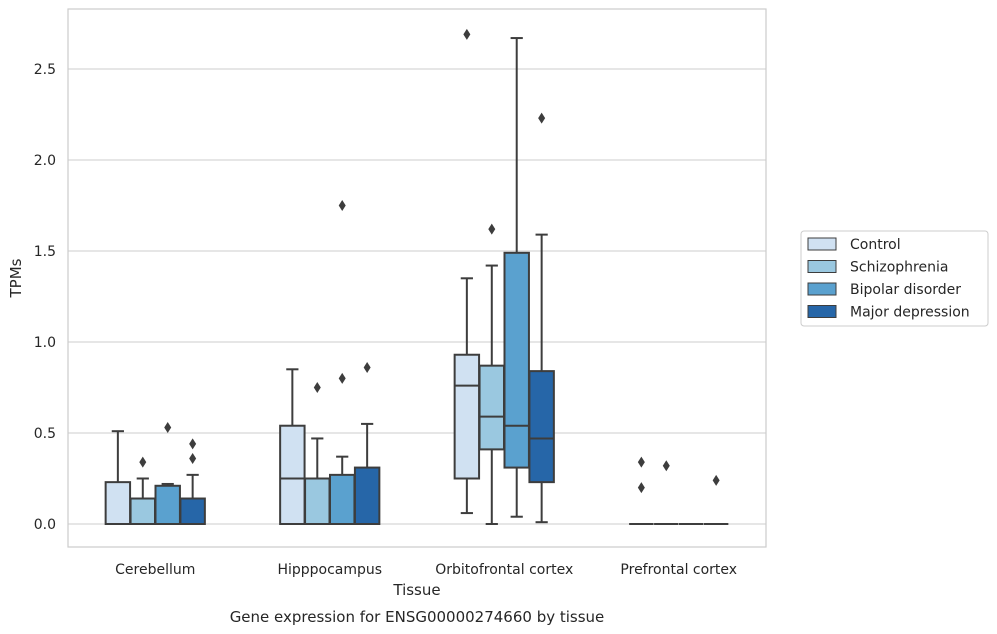 This screenshot has height=634, width=997. I want to click on y-tick-label: 0.0, so click(45, 525).